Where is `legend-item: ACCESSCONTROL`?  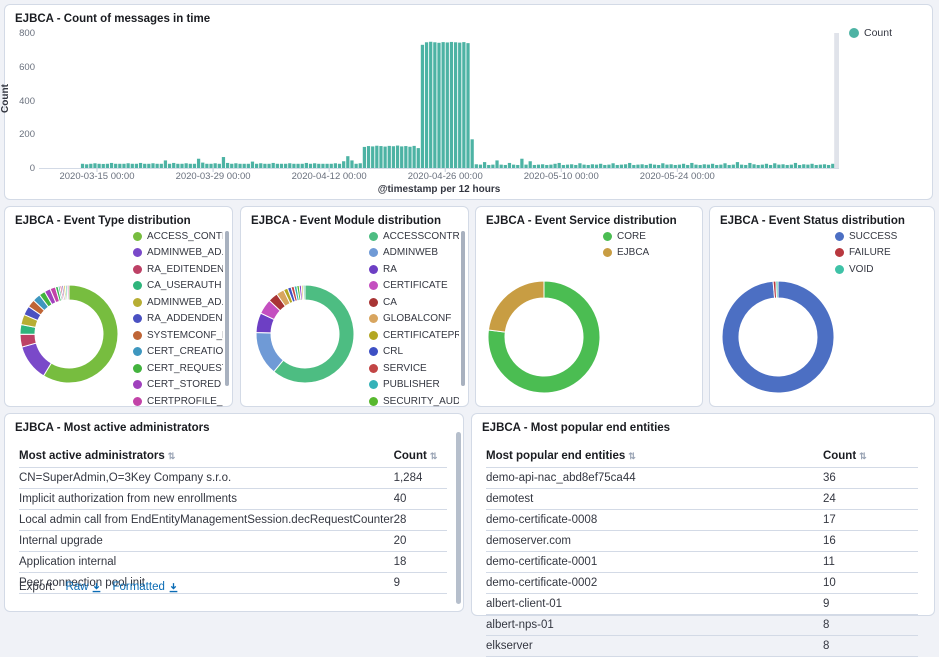 legend-item: ACCESSCONTROL is located at coordinates (414, 236).